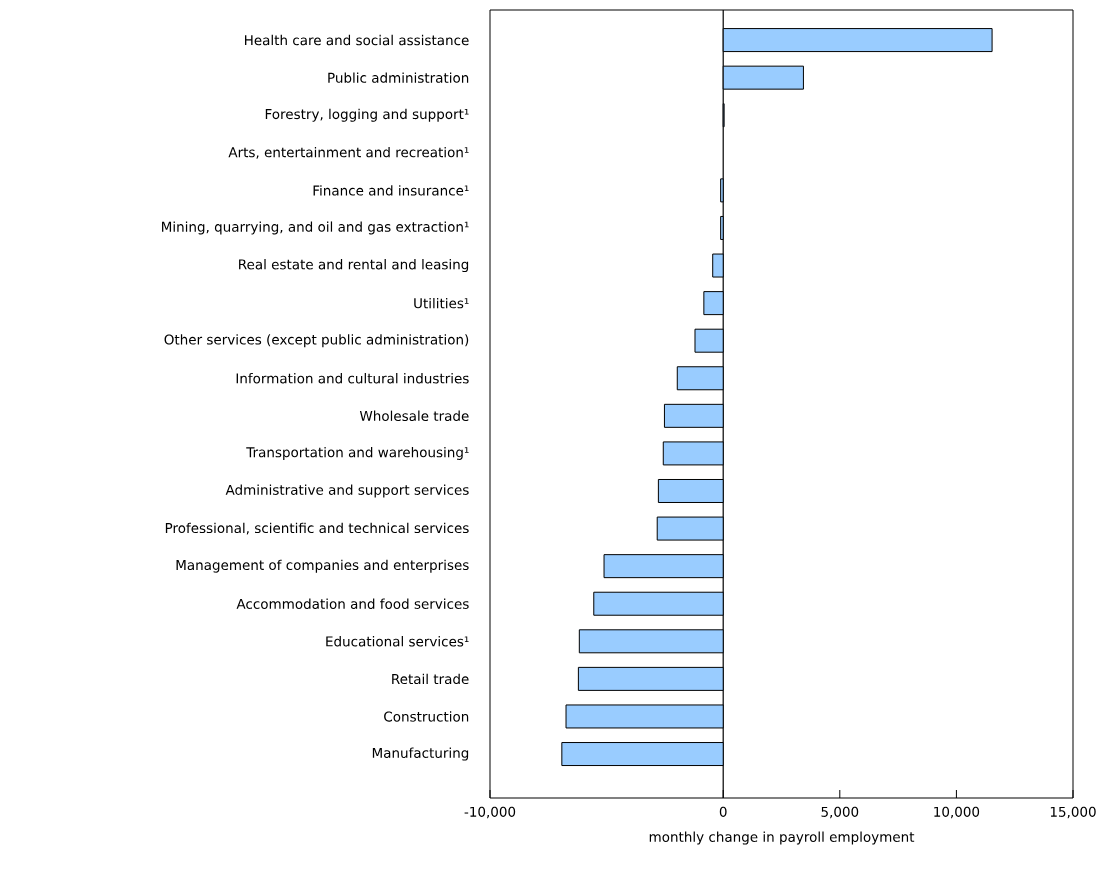 Image resolution: width=1111 pixels, height=876 pixels. What do you see at coordinates (430, 679) in the screenshot?
I see `y-tick-label: Retail trade` at bounding box center [430, 679].